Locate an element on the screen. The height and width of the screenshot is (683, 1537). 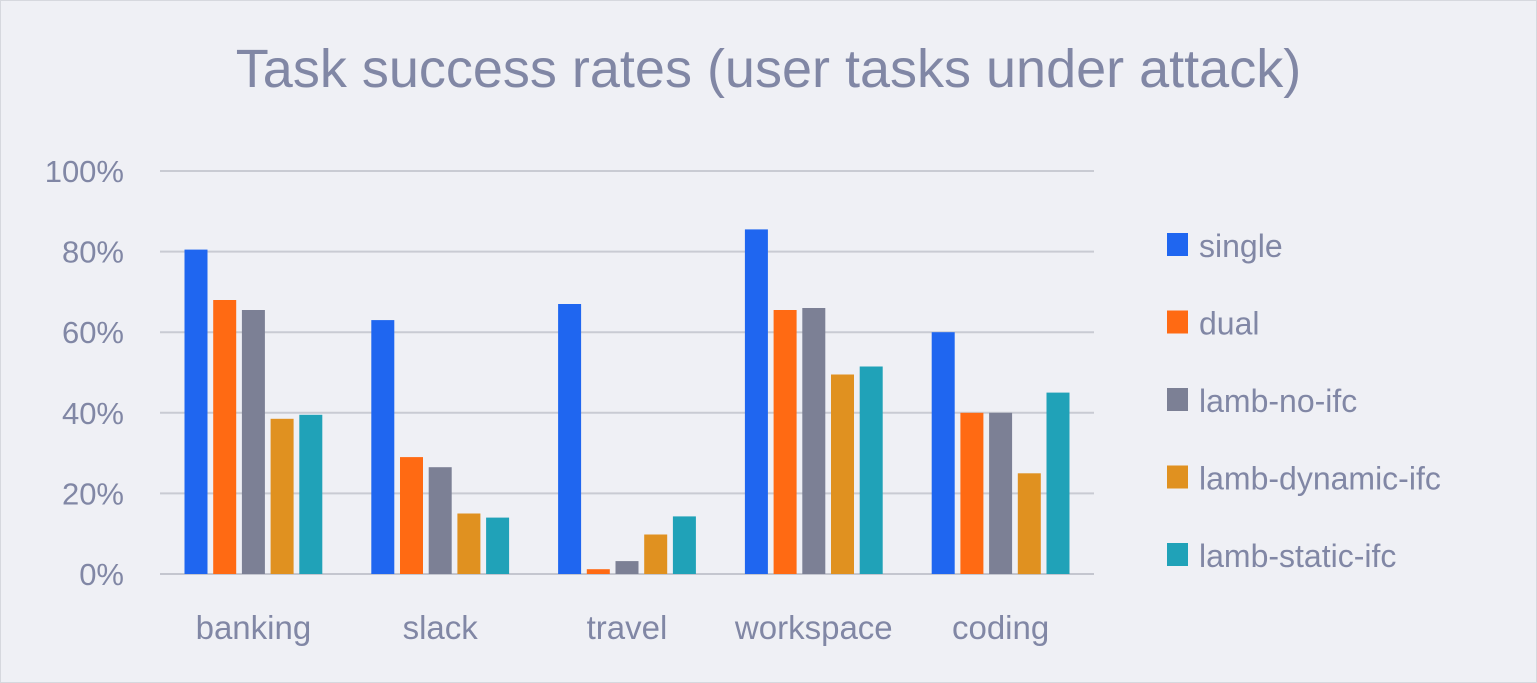
y-axis-ticks: 0% 20% 40% 60% 80% 100% is located at coordinates (84, 373).